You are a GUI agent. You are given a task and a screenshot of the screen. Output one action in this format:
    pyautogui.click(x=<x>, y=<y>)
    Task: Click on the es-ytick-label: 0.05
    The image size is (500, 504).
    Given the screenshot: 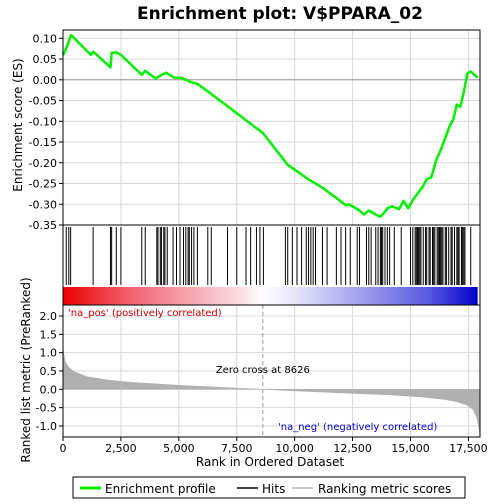 What is the action you would take?
    pyautogui.click(x=45, y=59)
    